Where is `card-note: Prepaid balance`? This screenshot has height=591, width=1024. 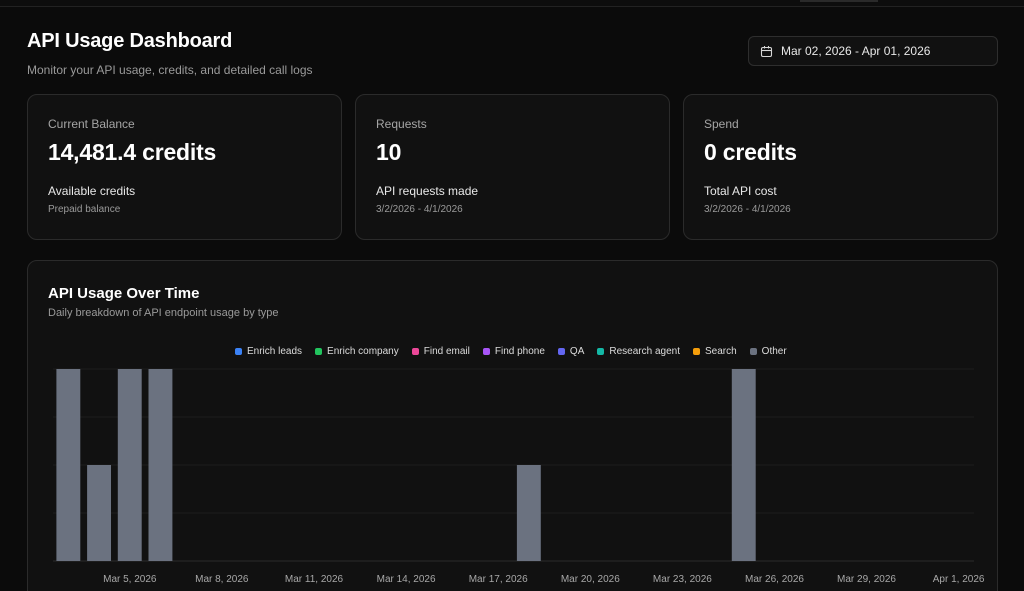
card-note: Prepaid balance is located at coordinates (84, 209).